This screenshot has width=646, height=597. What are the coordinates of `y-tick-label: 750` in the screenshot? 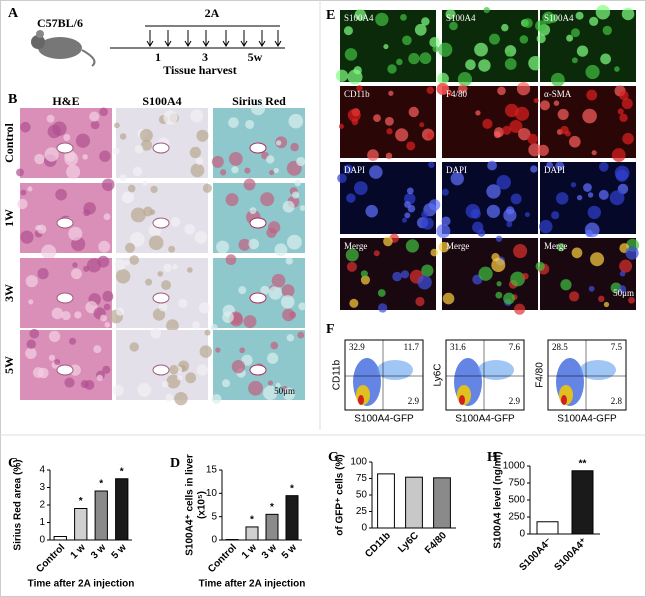 It's located at (516, 483).